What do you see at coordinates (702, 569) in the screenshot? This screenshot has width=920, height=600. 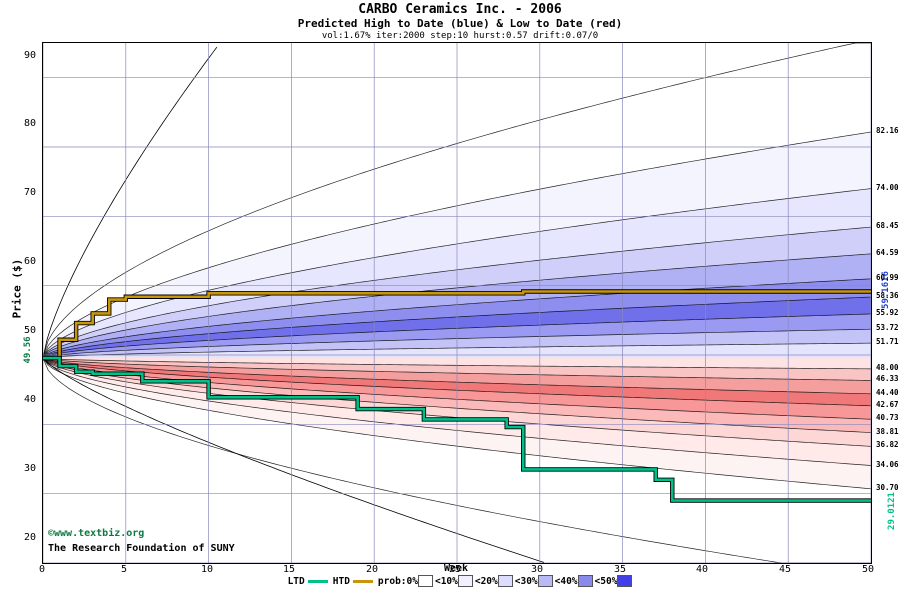 I see `x-tick-40: 40` at bounding box center [702, 569].